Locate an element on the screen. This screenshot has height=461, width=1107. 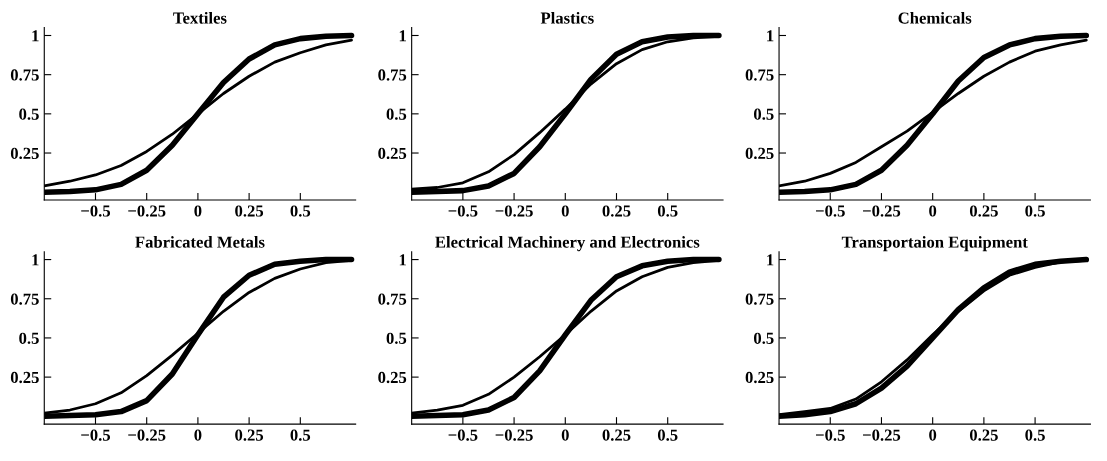
chart-title: Chemicals is located at coordinates (935, 17).